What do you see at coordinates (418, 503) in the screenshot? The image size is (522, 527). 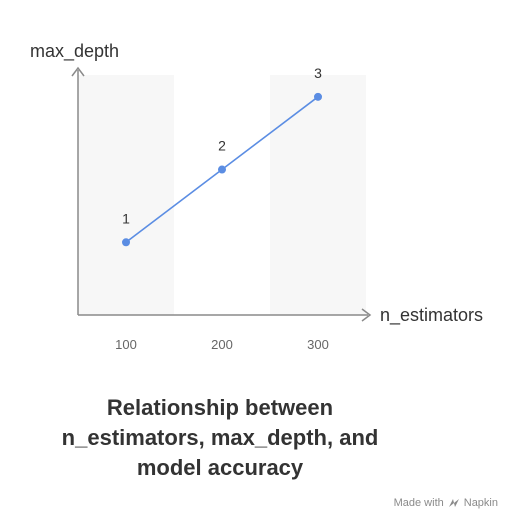 I see `watermark-prefix: Made with` at bounding box center [418, 503].